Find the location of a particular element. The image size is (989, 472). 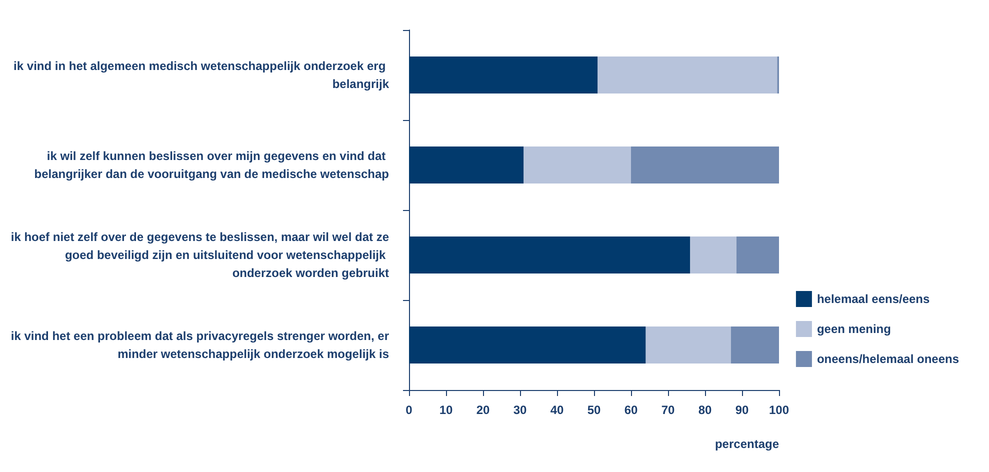

x-tick-label: 40 is located at coordinates (557, 410).